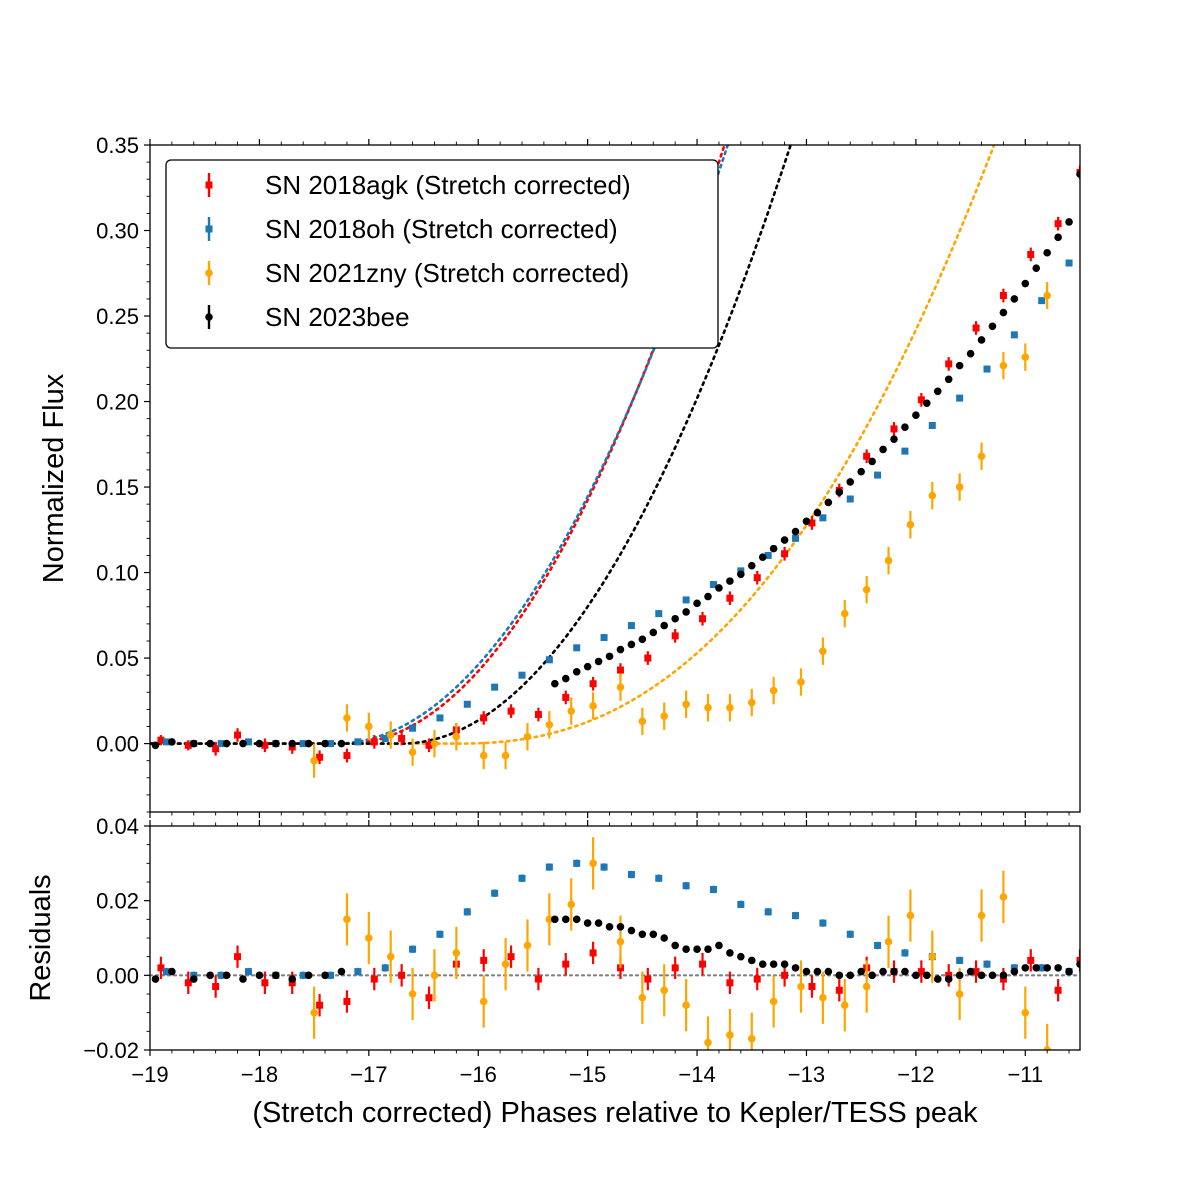 The height and width of the screenshot is (1200, 1200). I want to click on y-tick-label: 0.35, so click(117, 145).